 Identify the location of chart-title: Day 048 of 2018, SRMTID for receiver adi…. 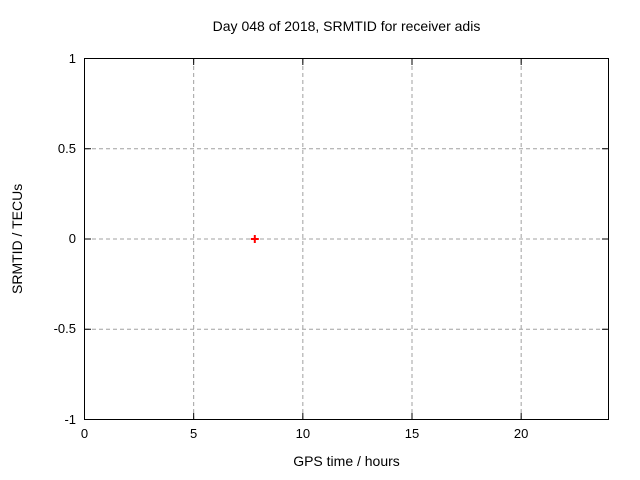
(346, 26).